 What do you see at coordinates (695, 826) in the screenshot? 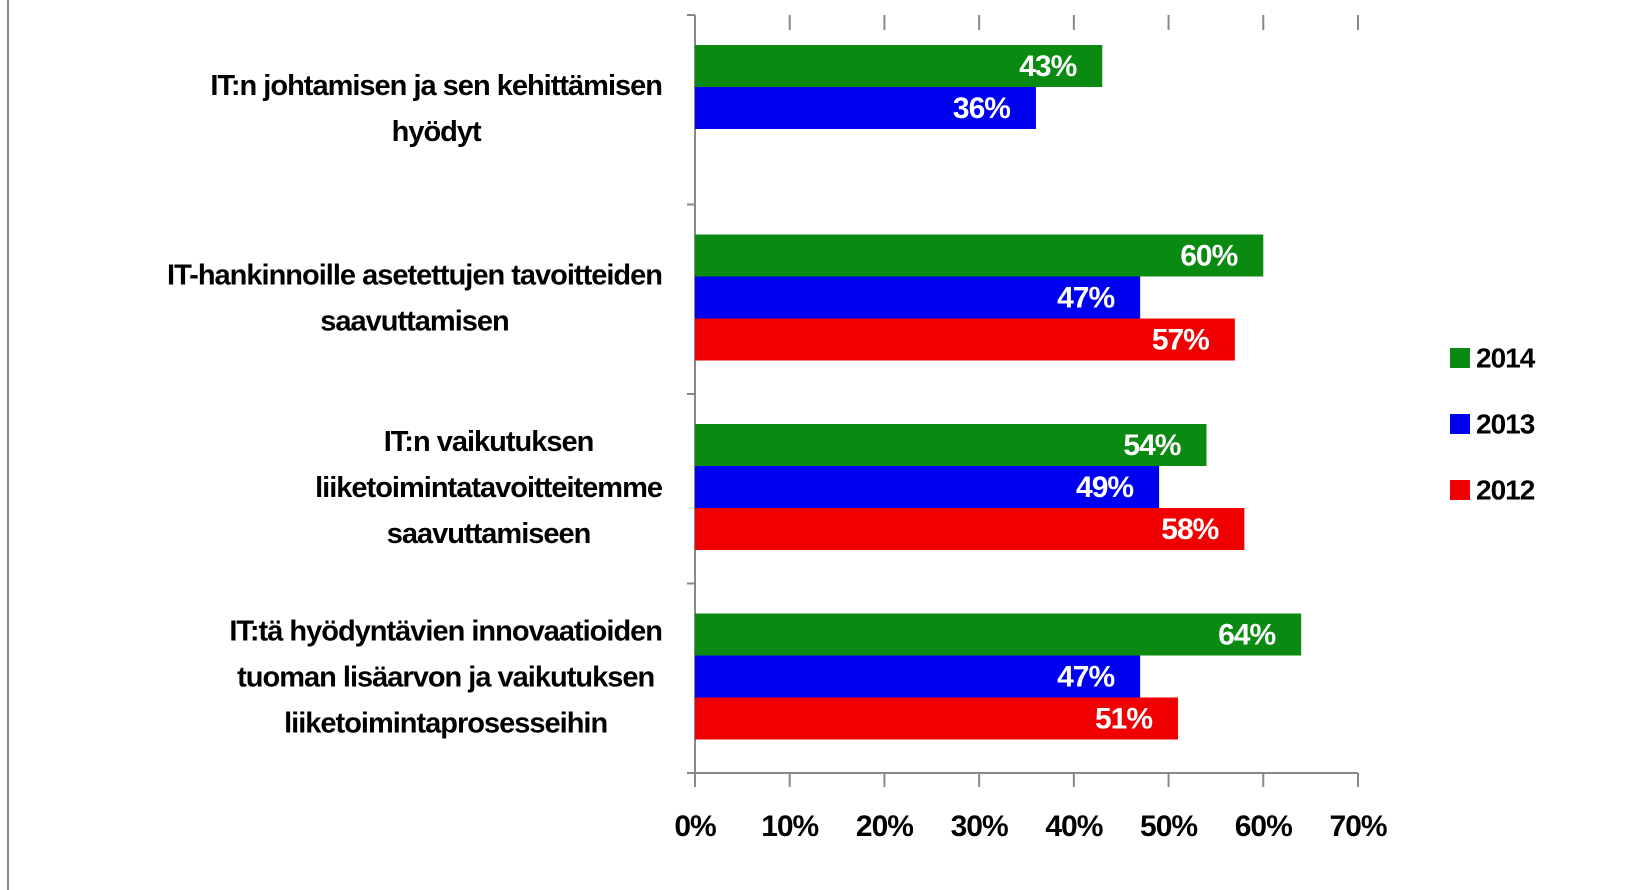
I see `x-tick-label: 0%` at bounding box center [695, 826].